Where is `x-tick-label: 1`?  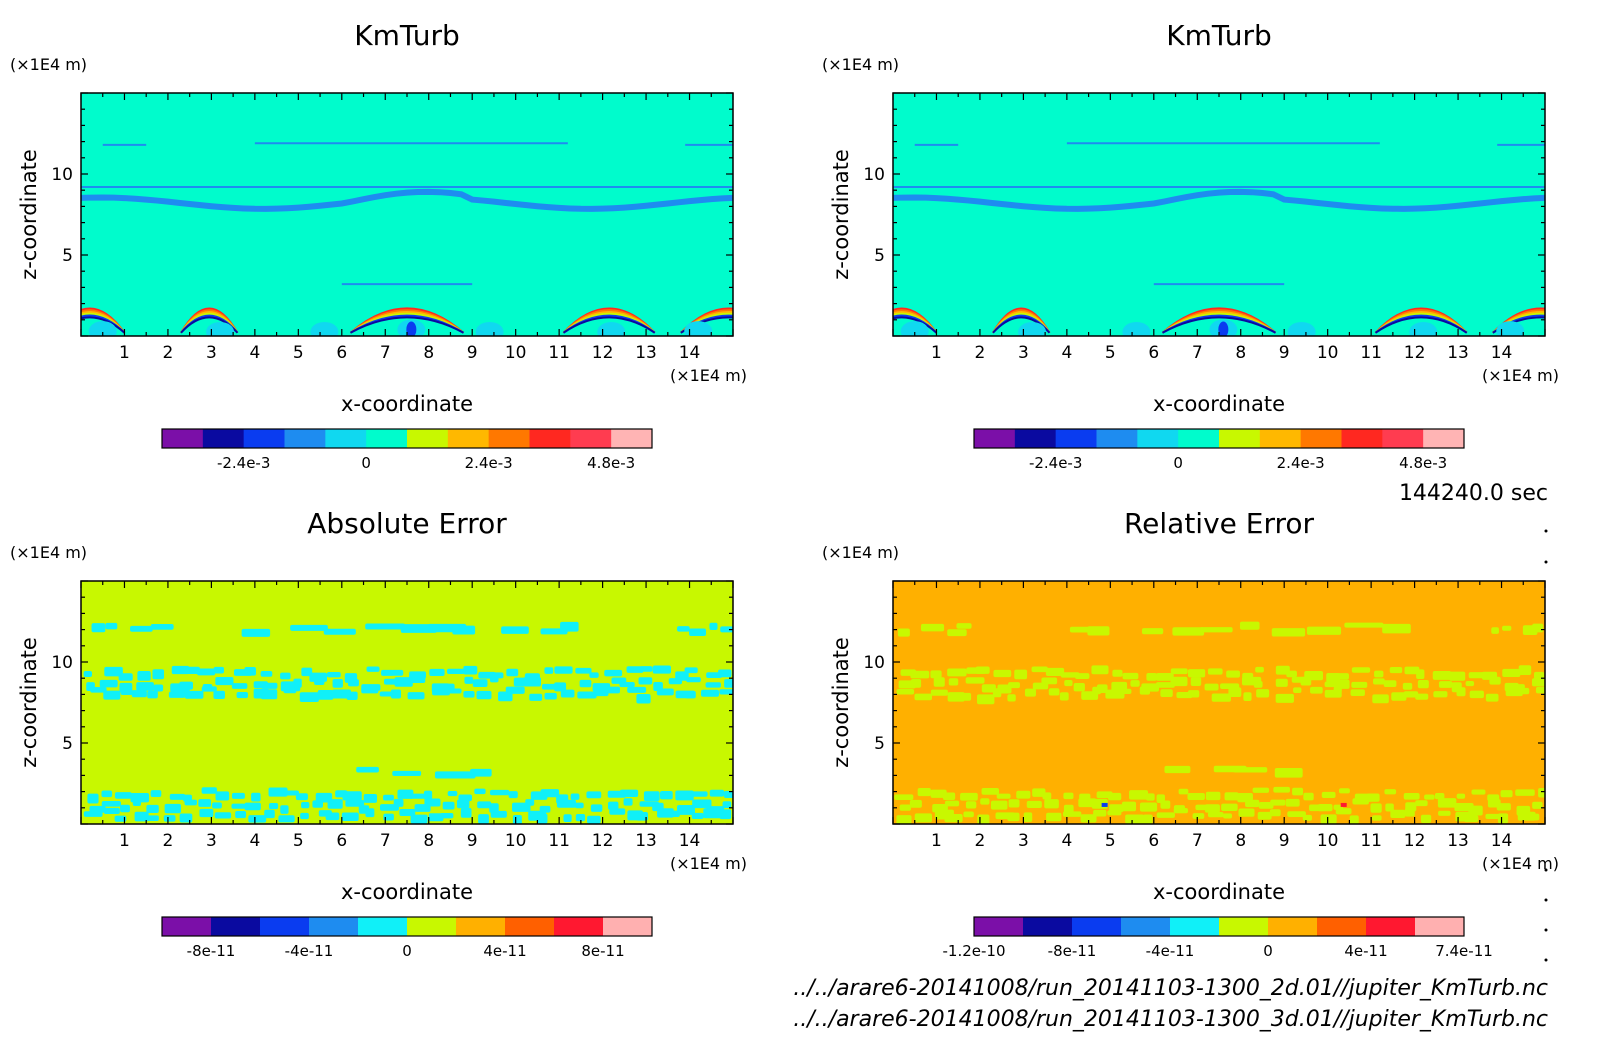
x-tick-label: 1 is located at coordinates (124, 353).